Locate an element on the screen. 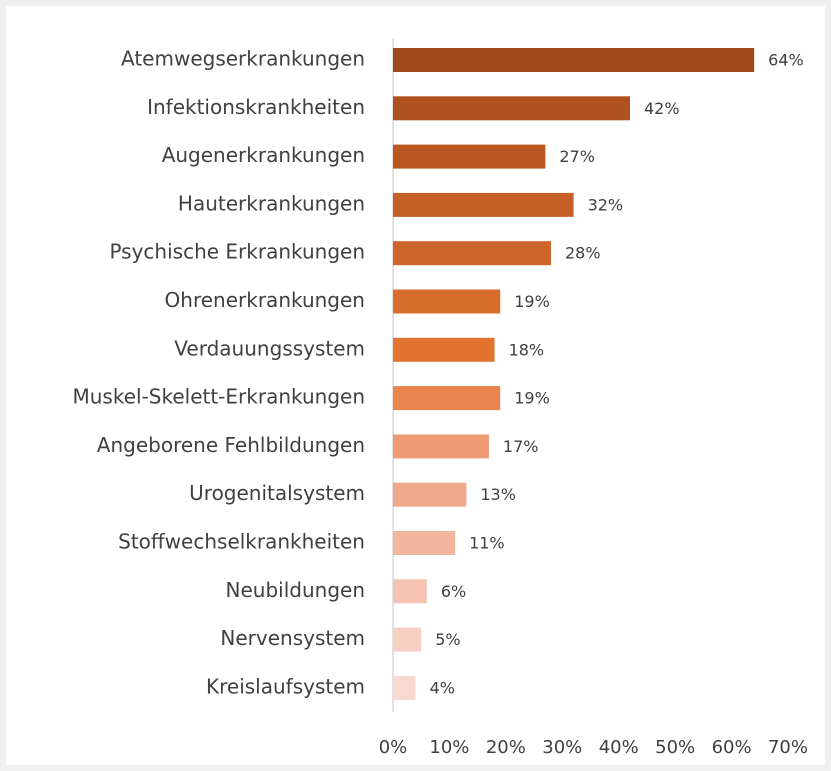 The width and height of the screenshot is (831, 771). value-label: 17% is located at coordinates (521, 446).